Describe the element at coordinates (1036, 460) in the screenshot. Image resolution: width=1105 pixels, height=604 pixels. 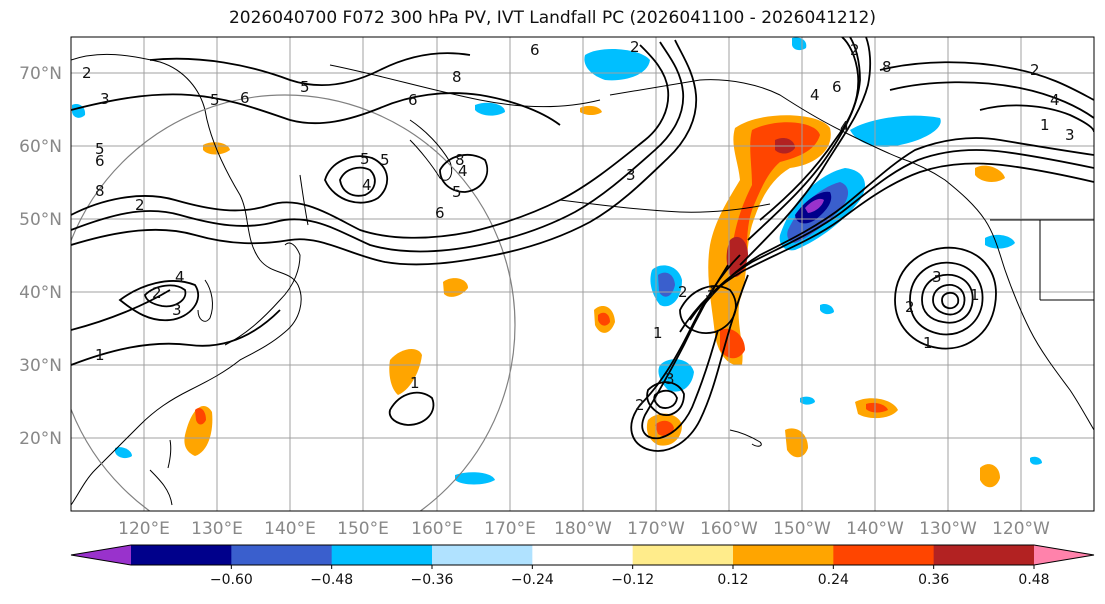
I see `negative-fill-aleut` at that location.